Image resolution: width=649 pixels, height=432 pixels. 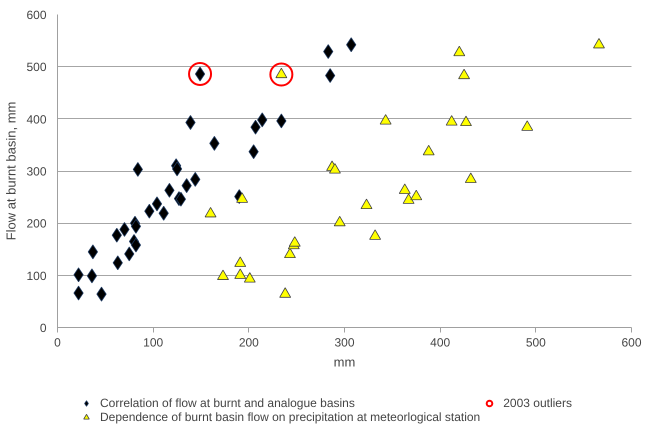 What do you see at coordinates (58, 343) in the screenshot?
I see `x-tick-label: 0` at bounding box center [58, 343].